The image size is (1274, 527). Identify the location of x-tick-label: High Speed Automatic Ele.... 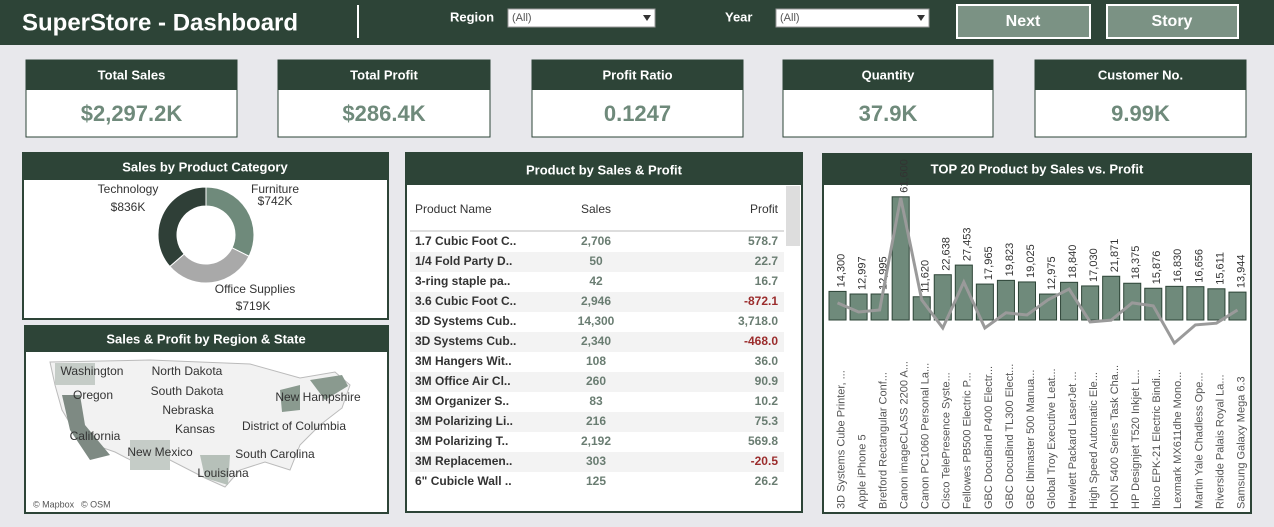
(1094, 440).